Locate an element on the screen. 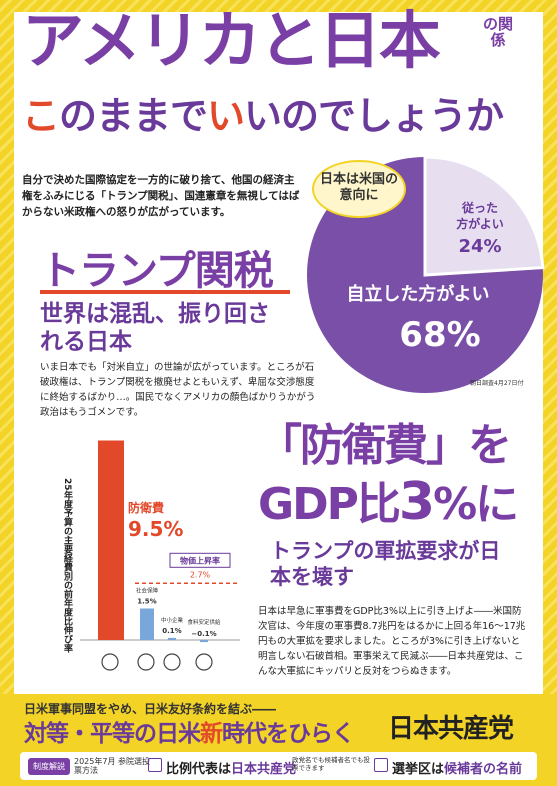 This screenshot has height=786, width=557. proportional-value: 日本共産党 is located at coordinates (264, 769).